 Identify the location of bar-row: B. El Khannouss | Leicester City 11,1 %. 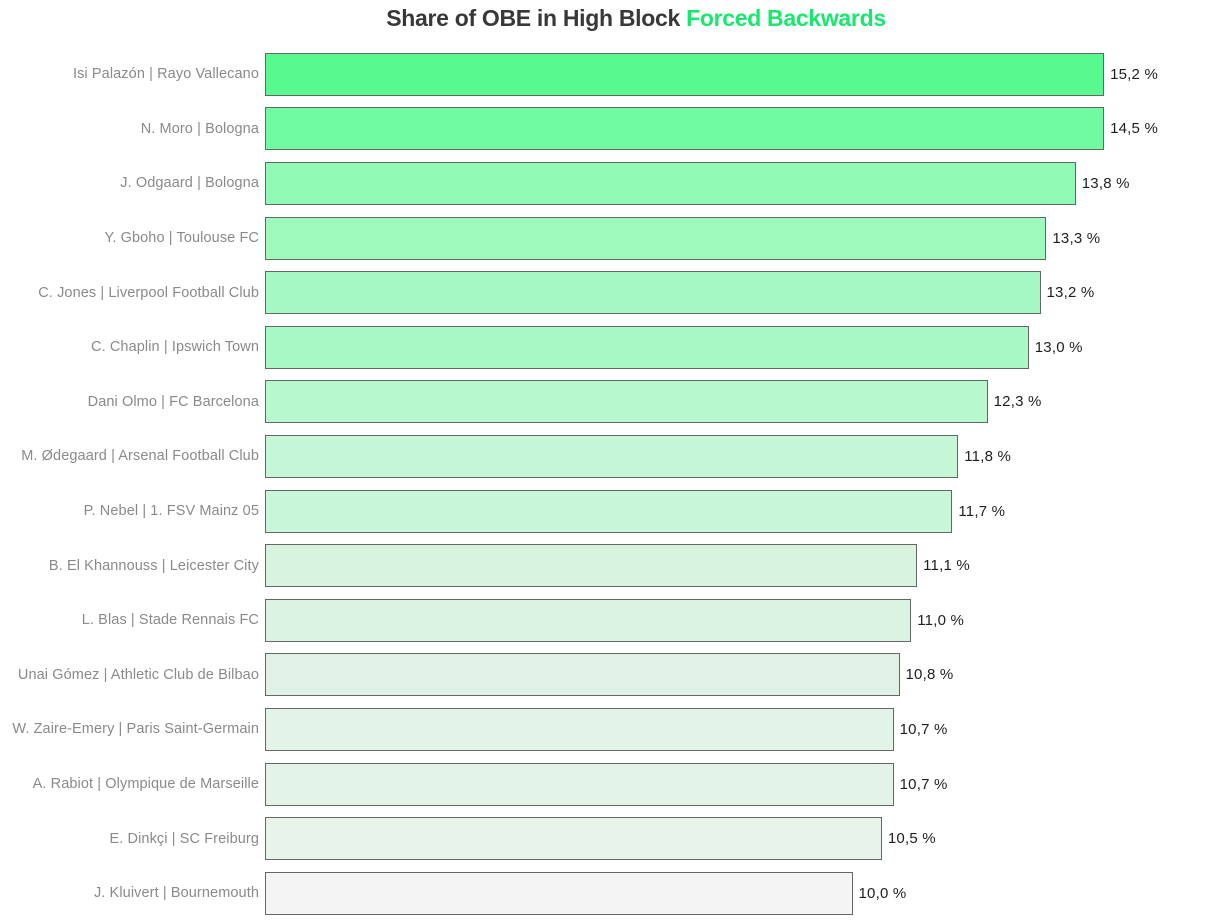
(611, 565).